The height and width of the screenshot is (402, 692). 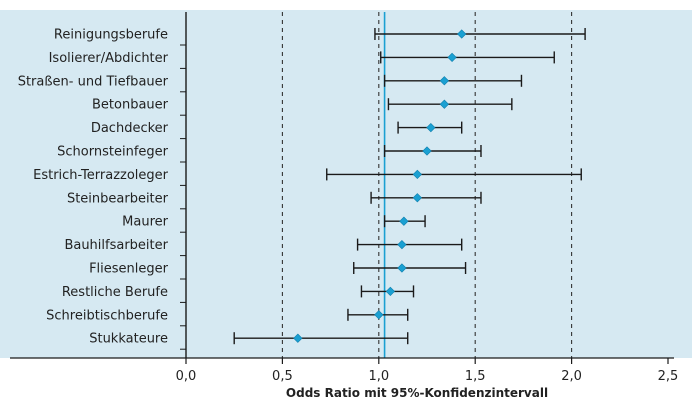 I want to click on x-tick-label: 1,0, so click(x=378, y=376).